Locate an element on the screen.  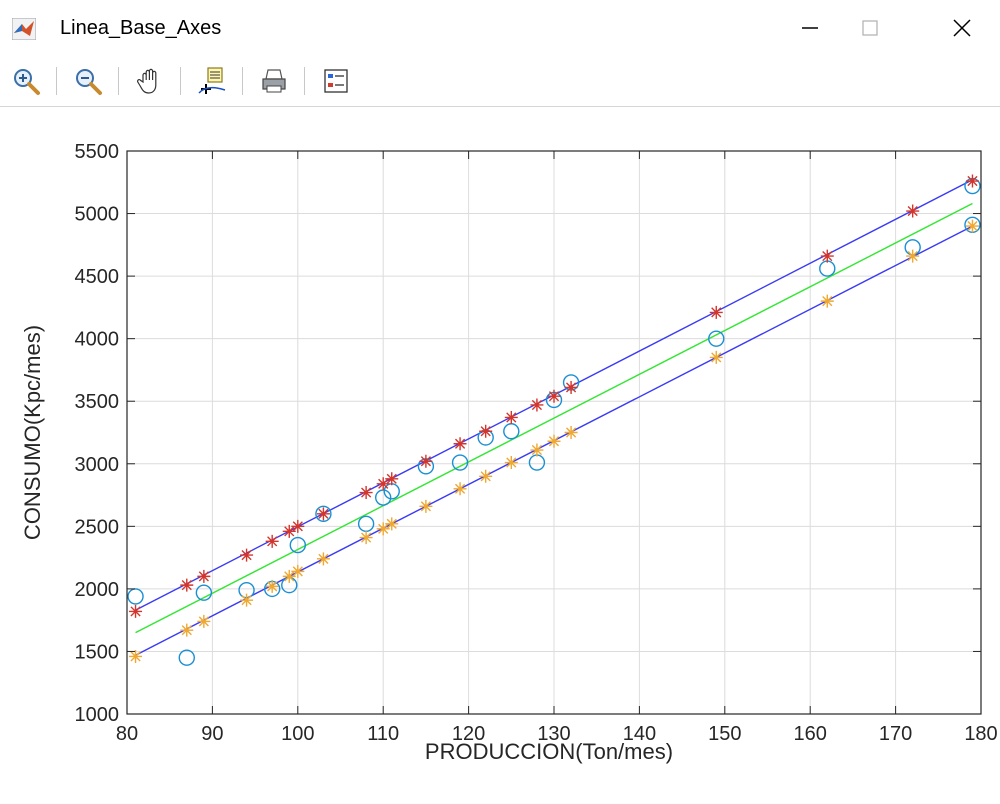
pan-button is located at coordinates (150, 81).